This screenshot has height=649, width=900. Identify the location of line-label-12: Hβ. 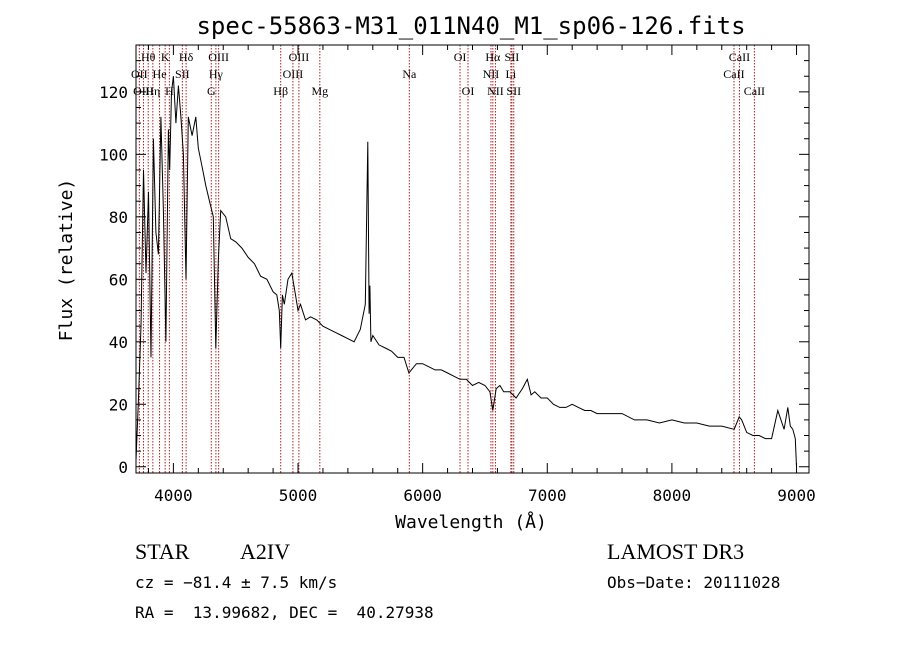
(280, 91).